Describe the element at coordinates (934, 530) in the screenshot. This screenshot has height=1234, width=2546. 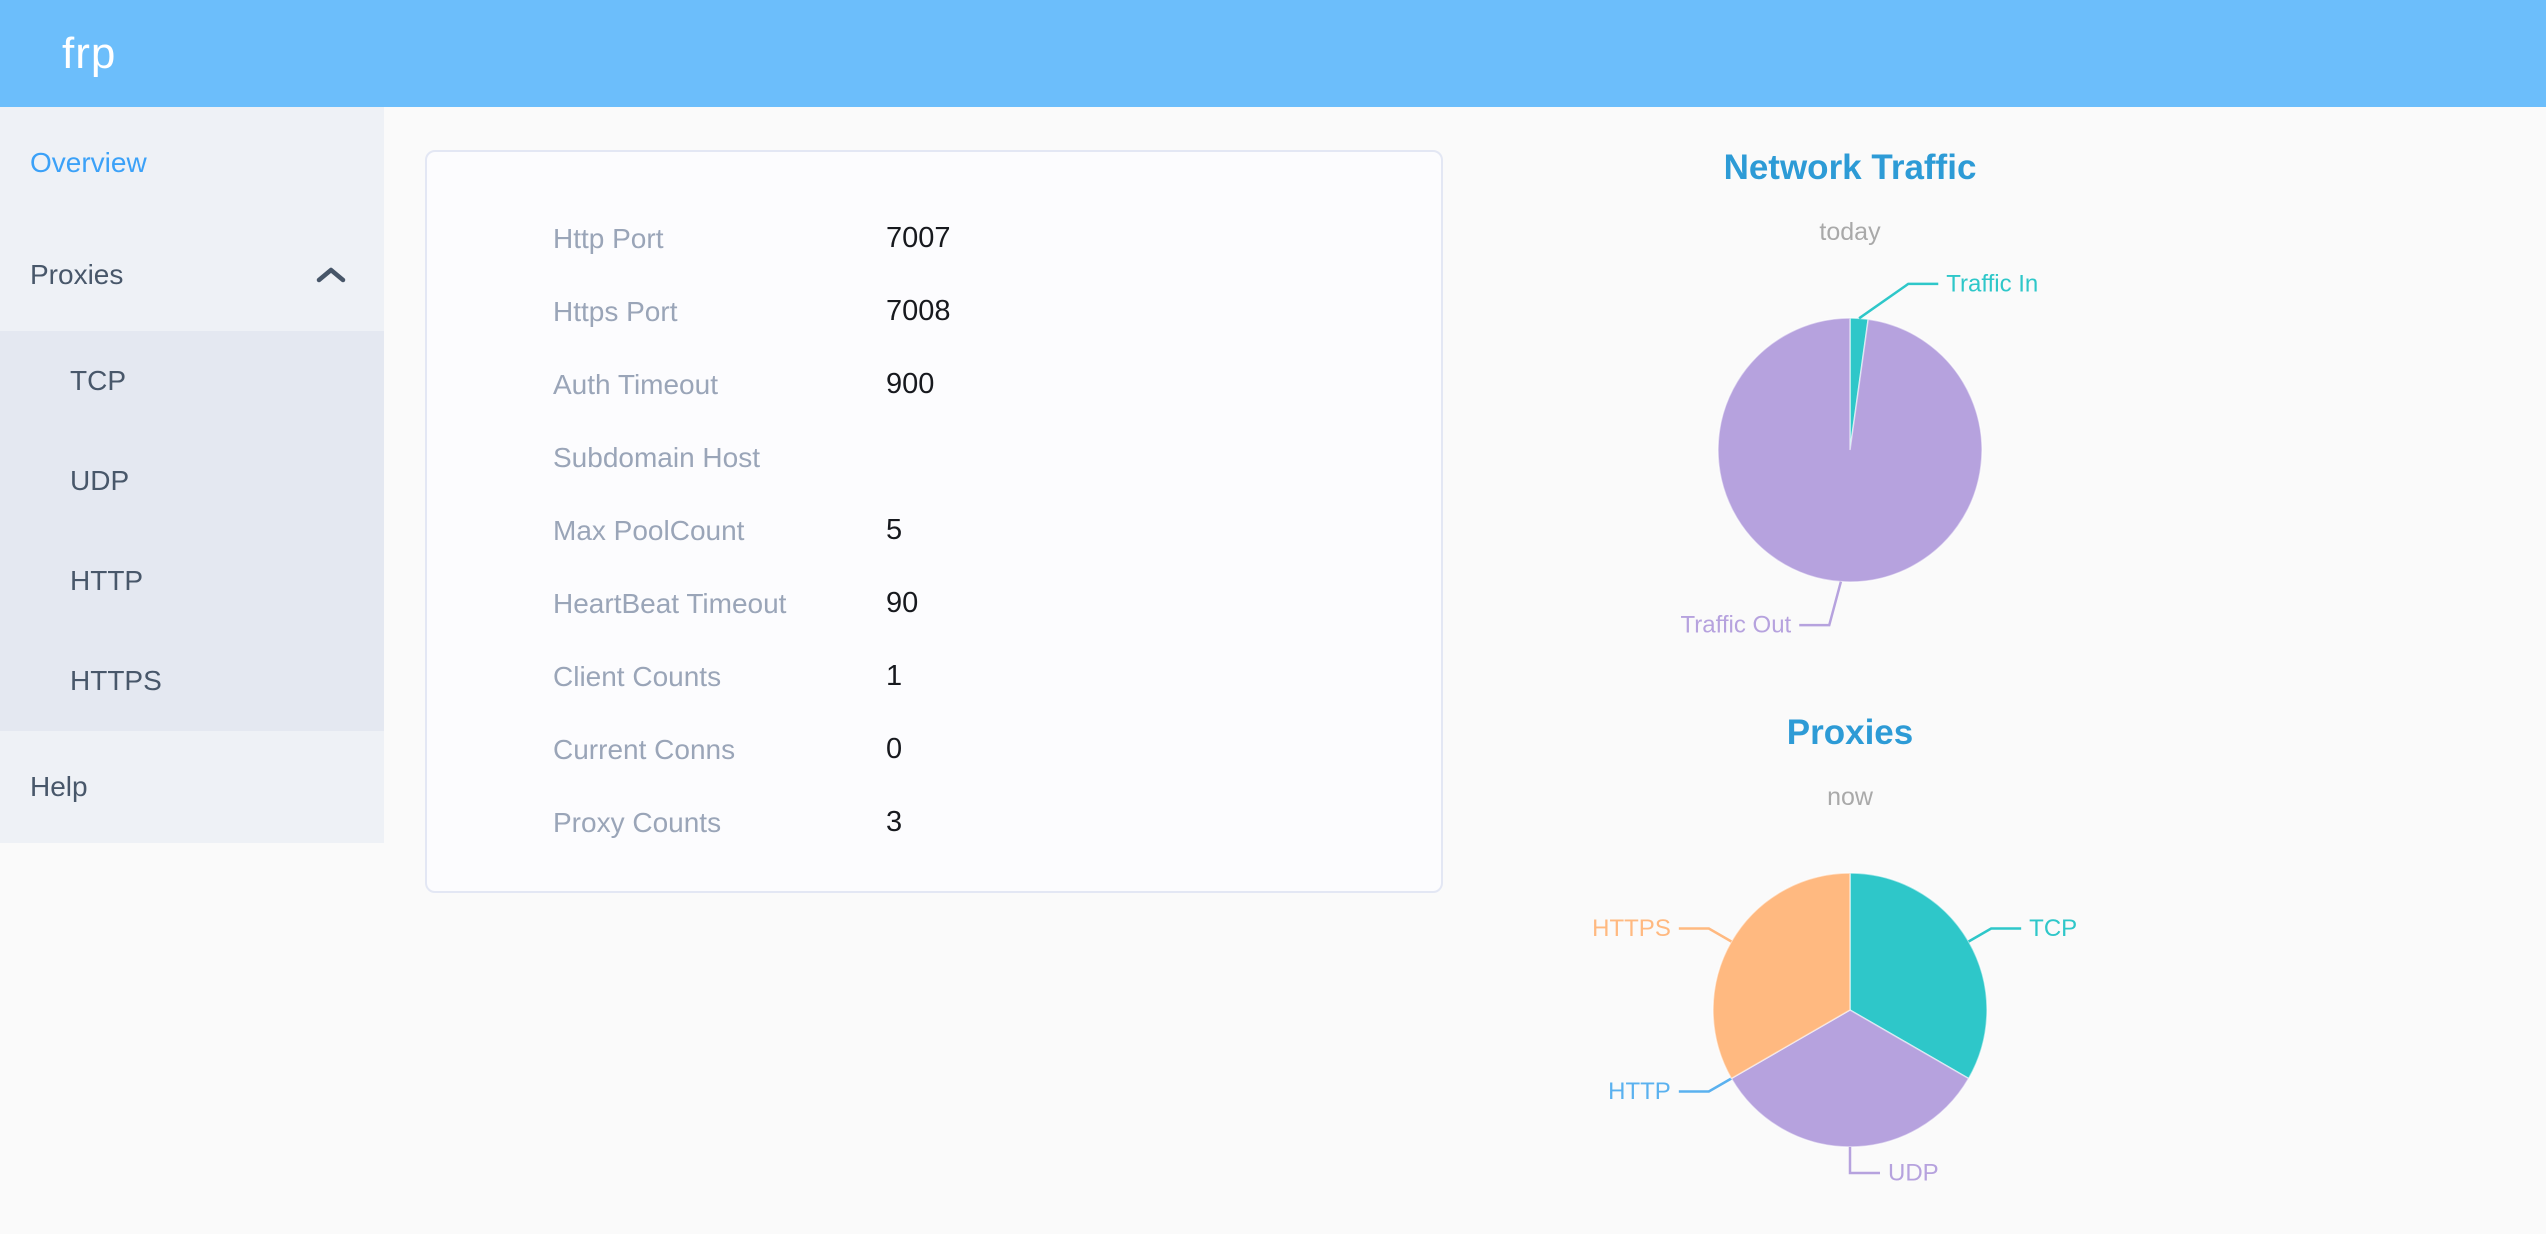
I see `config-row: Max PoolCount 5` at that location.